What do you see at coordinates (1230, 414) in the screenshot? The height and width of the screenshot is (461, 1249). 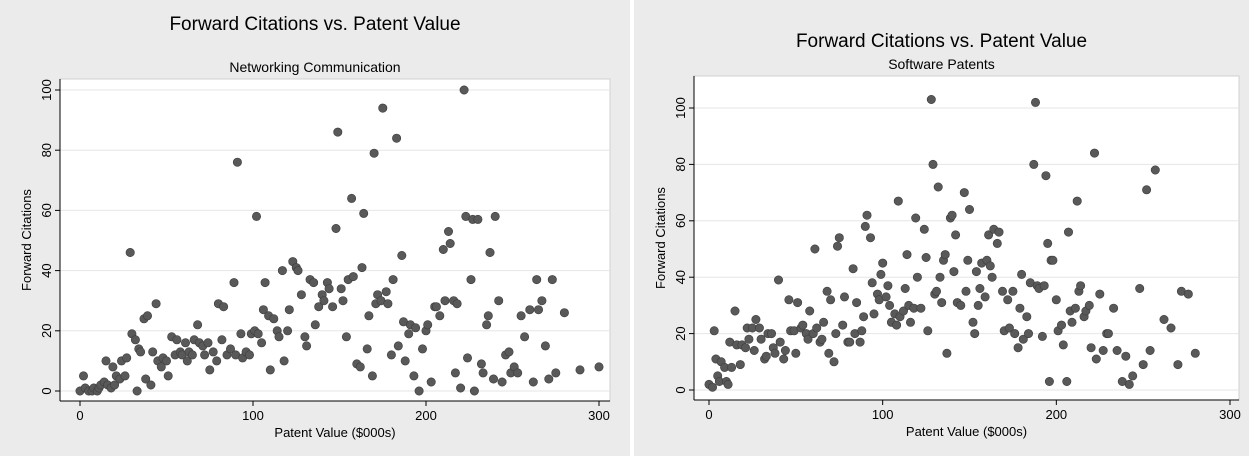 I see `x-tick-label: 300` at bounding box center [1230, 414].